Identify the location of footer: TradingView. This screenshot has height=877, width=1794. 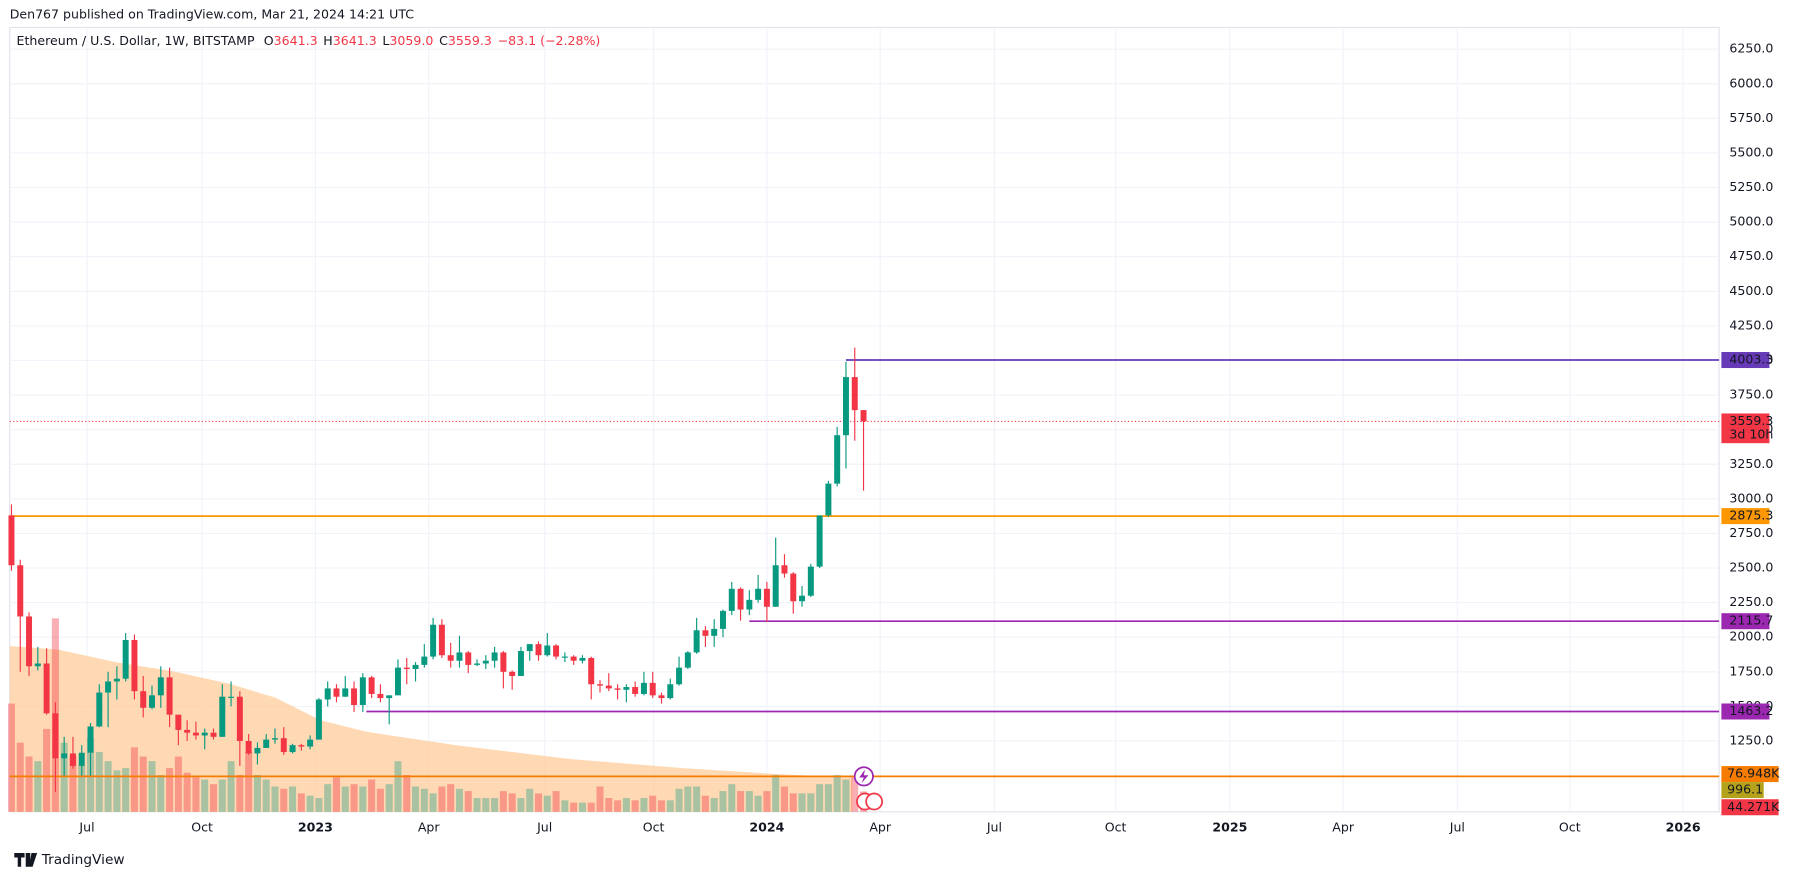
(83, 860).